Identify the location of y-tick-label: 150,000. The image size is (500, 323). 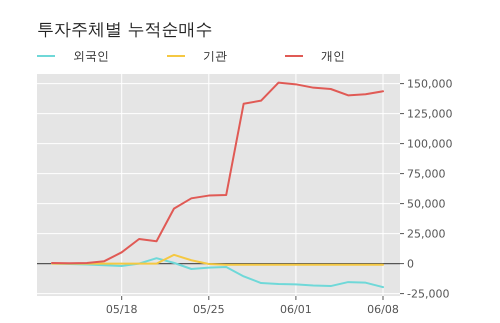
(429, 84).